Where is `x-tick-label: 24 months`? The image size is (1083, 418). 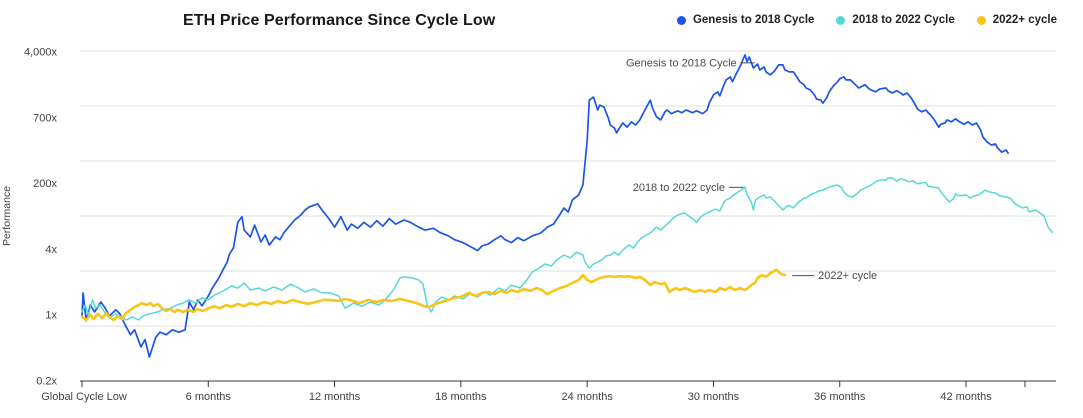 x-tick-label: 24 months is located at coordinates (587, 397).